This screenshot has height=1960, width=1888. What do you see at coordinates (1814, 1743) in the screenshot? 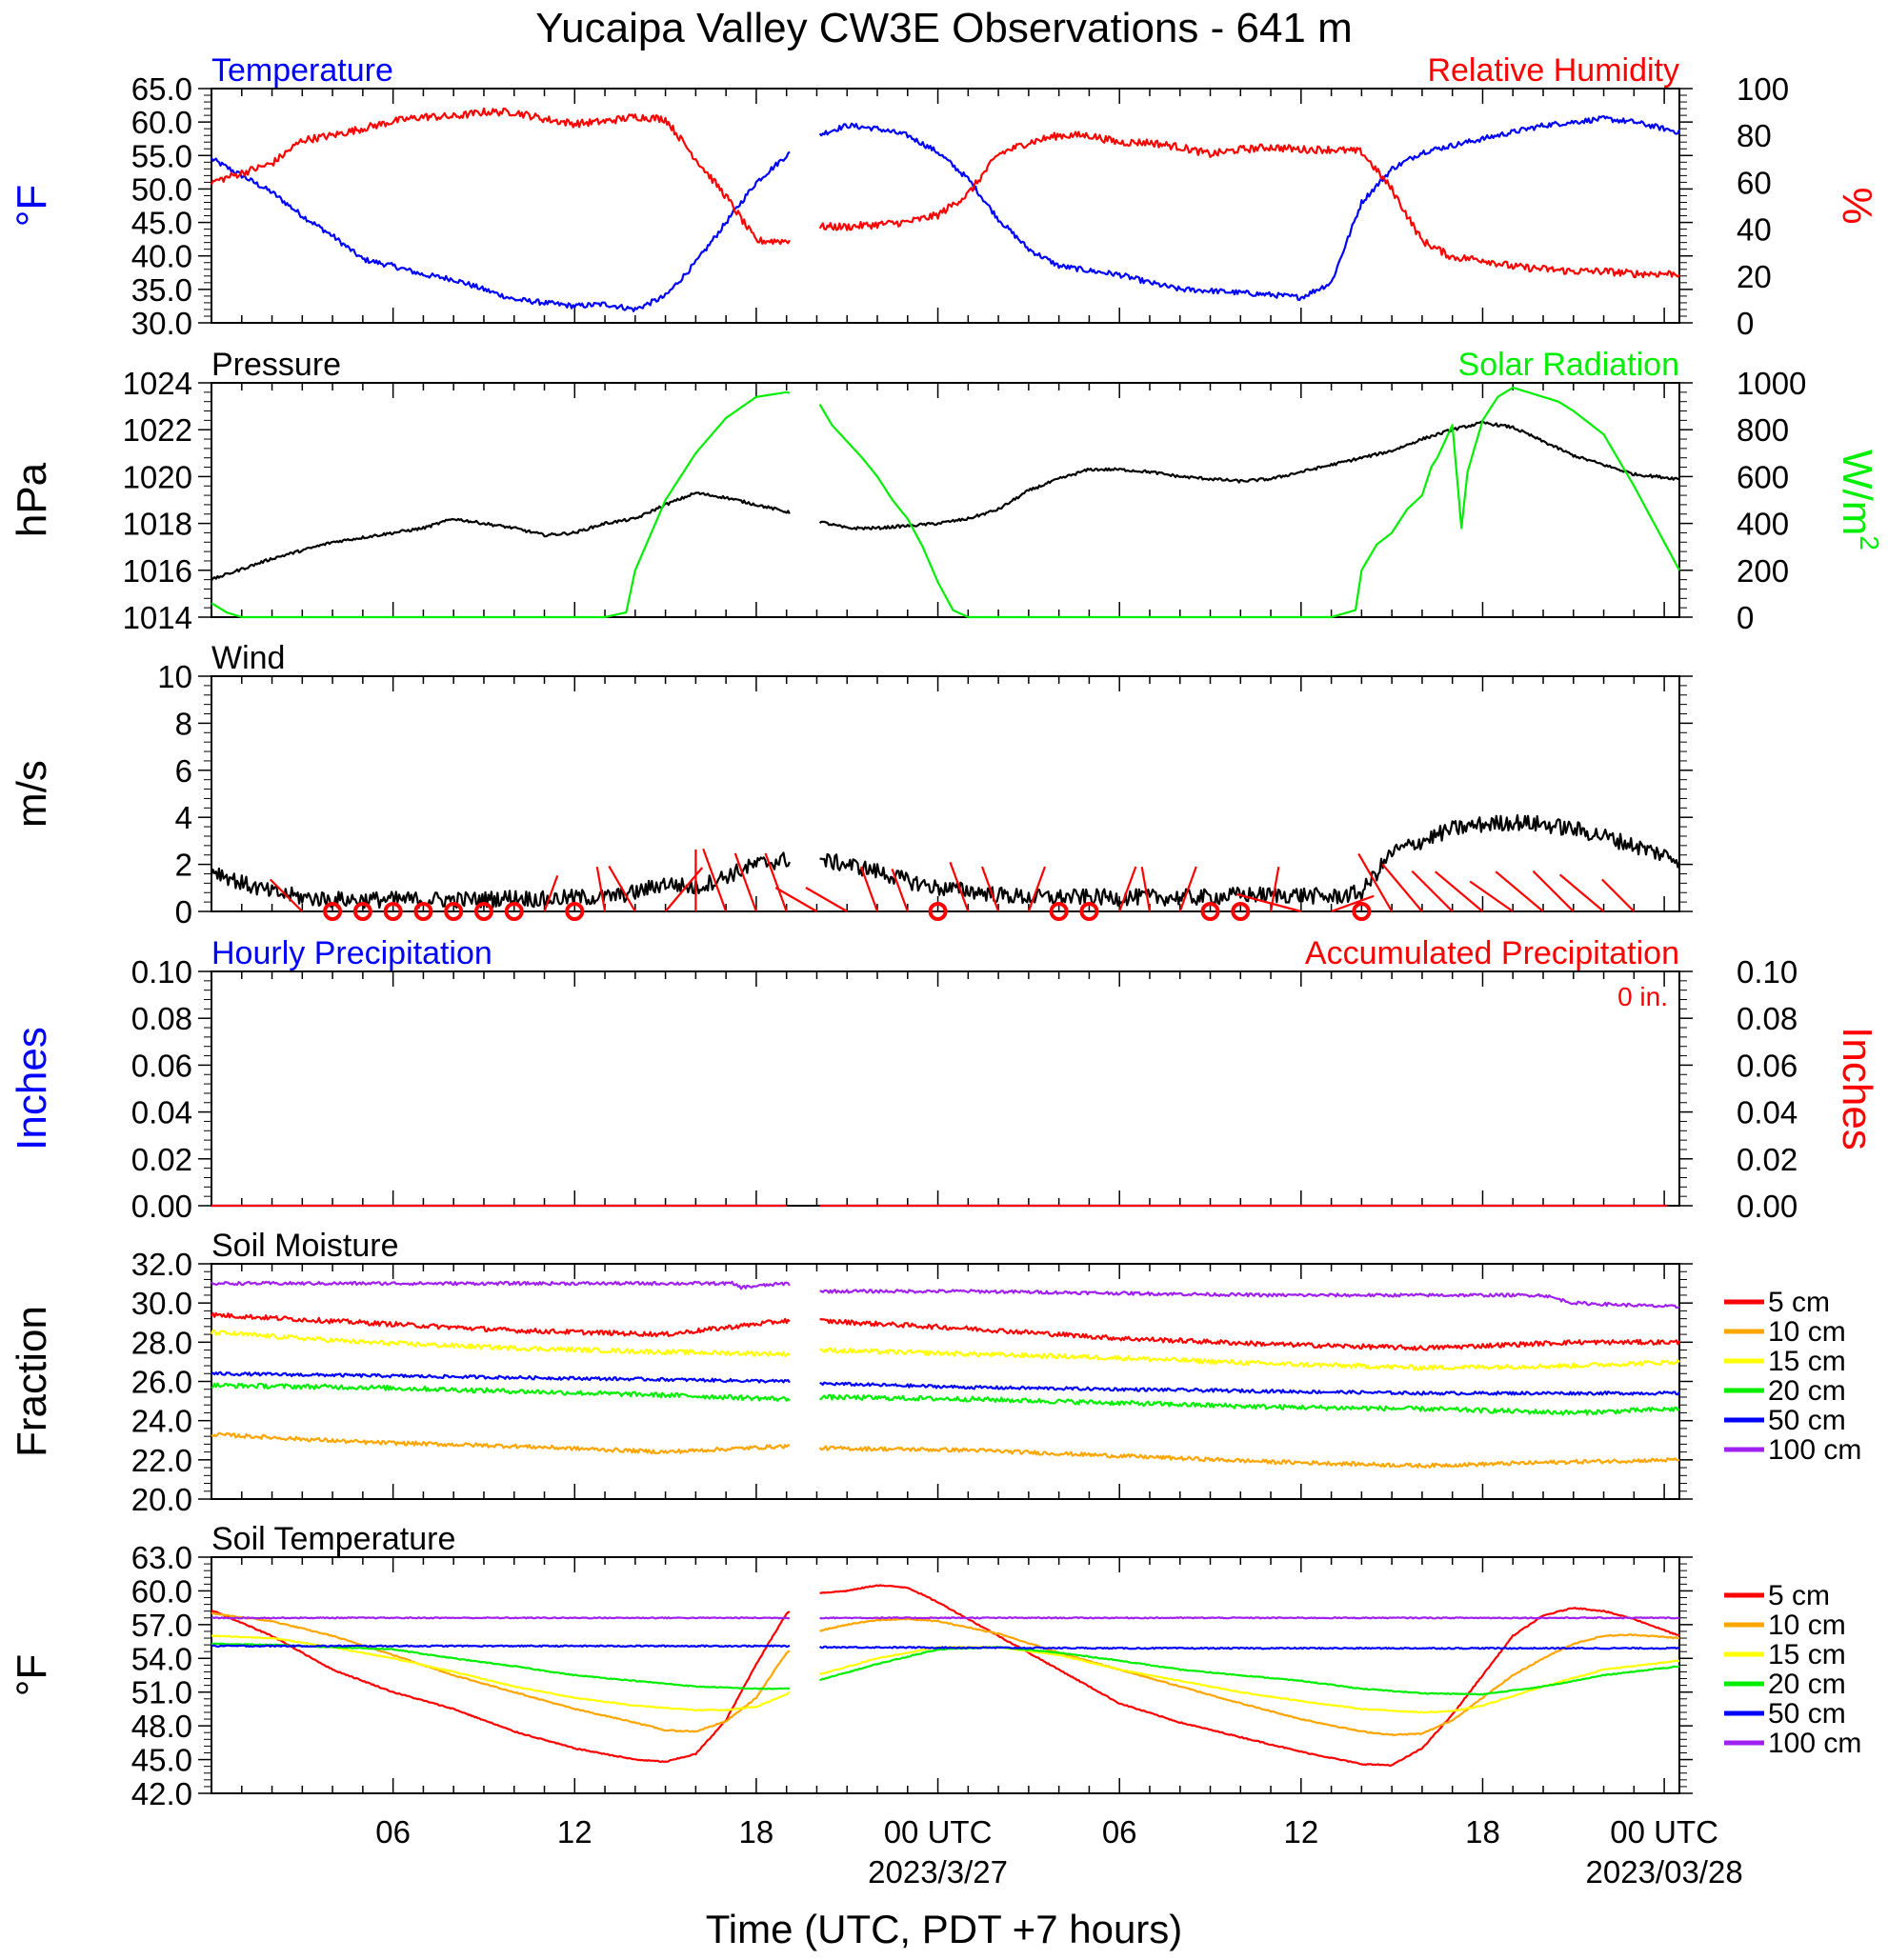
I see `legend-label: 100 cm` at bounding box center [1814, 1743].